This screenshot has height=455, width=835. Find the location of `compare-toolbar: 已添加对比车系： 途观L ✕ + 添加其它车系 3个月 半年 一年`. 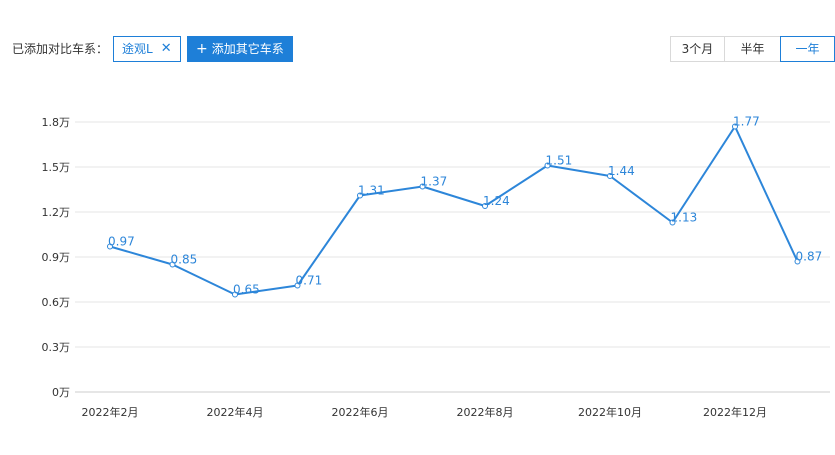

compare-toolbar: 已添加对比车系： 途观L ✕ + 添加其它车系 3个月 半年 一年 is located at coordinates (417, 49).